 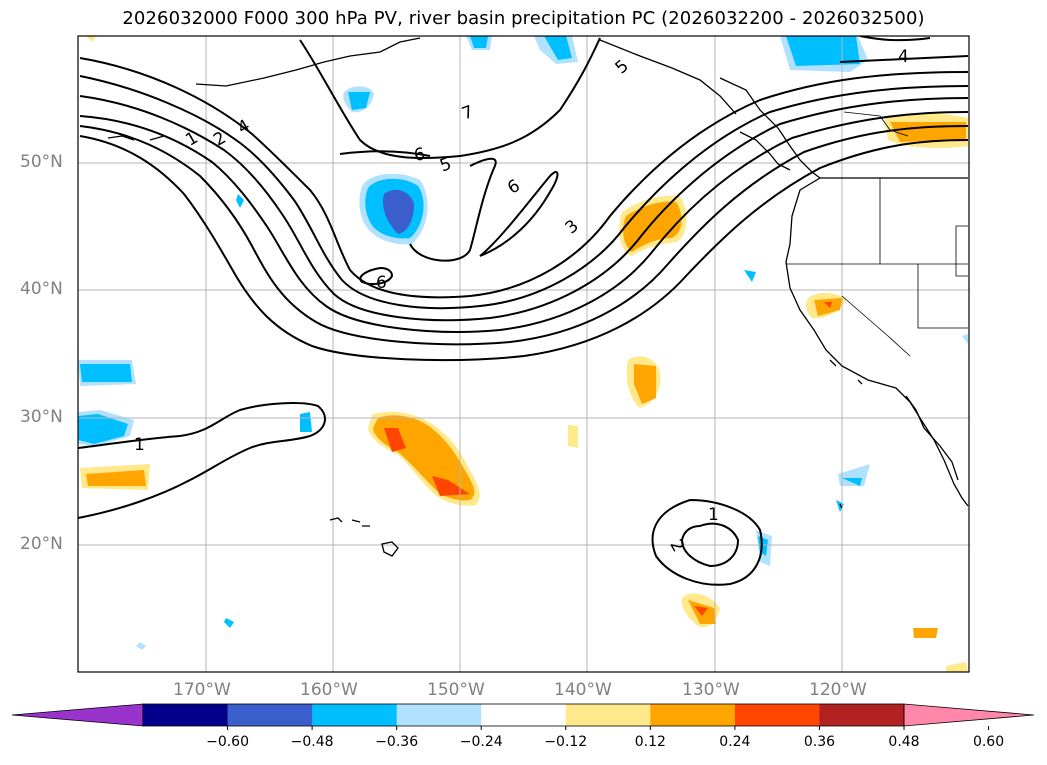 What do you see at coordinates (838, 690) in the screenshot?
I see `lon-label: 120°W` at bounding box center [838, 690].